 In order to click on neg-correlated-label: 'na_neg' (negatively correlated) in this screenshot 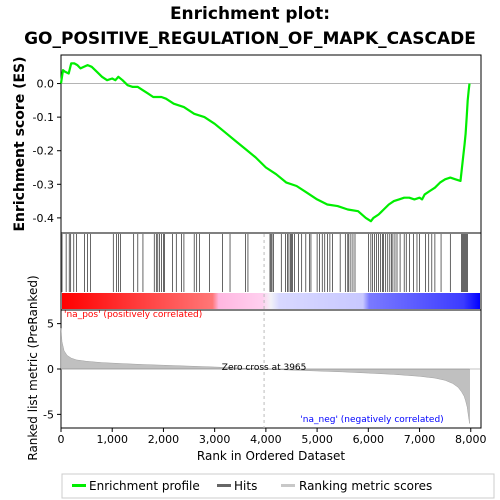, I will do `click(371, 420)`.